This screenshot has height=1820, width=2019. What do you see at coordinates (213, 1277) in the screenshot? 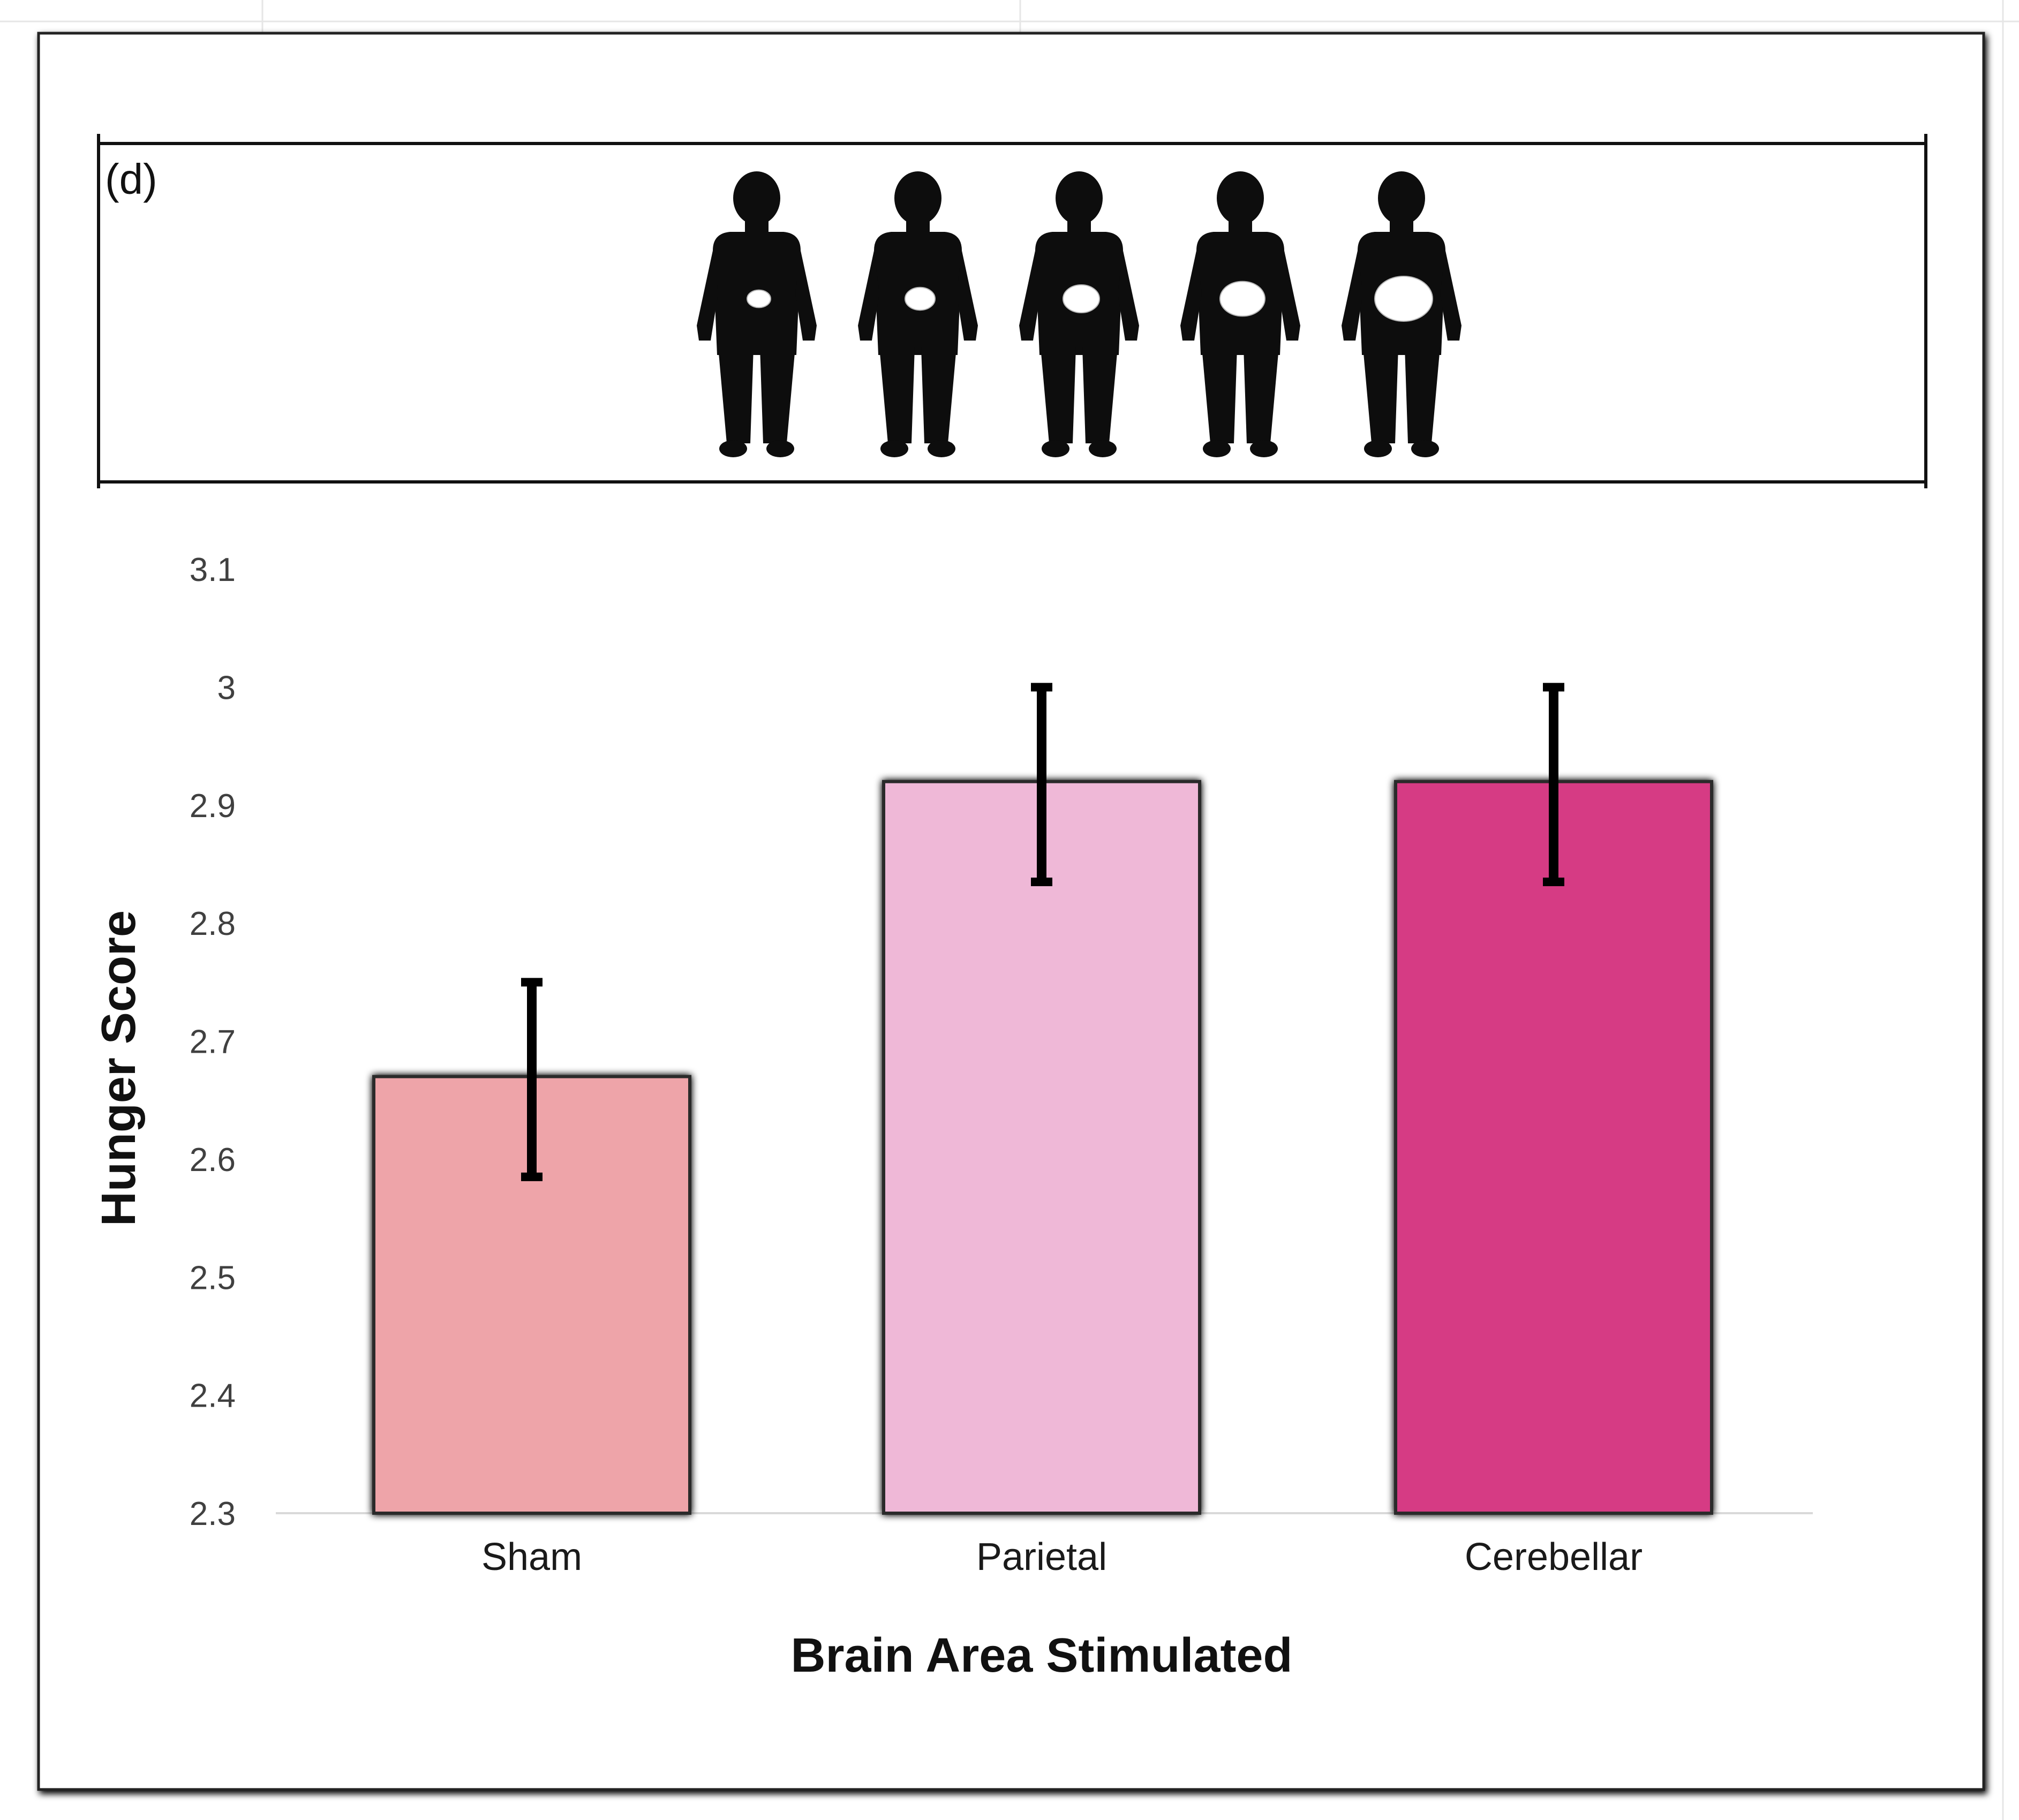
I see `y-tick-label: 2.5` at bounding box center [213, 1277].